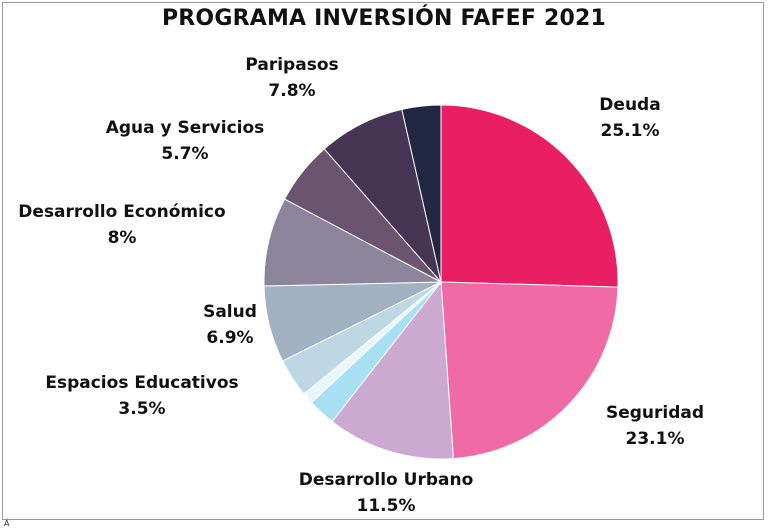  Describe the element at coordinates (141, 409) in the screenshot. I see `slice-value-label: 3.5%` at that location.